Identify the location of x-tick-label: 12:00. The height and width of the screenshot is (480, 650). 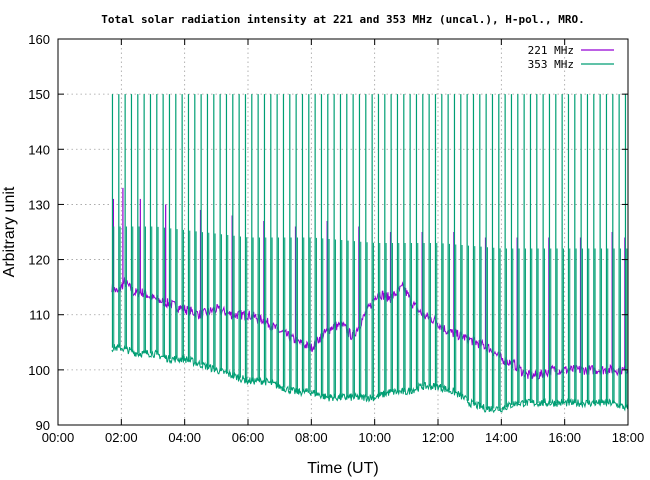
(438, 437).